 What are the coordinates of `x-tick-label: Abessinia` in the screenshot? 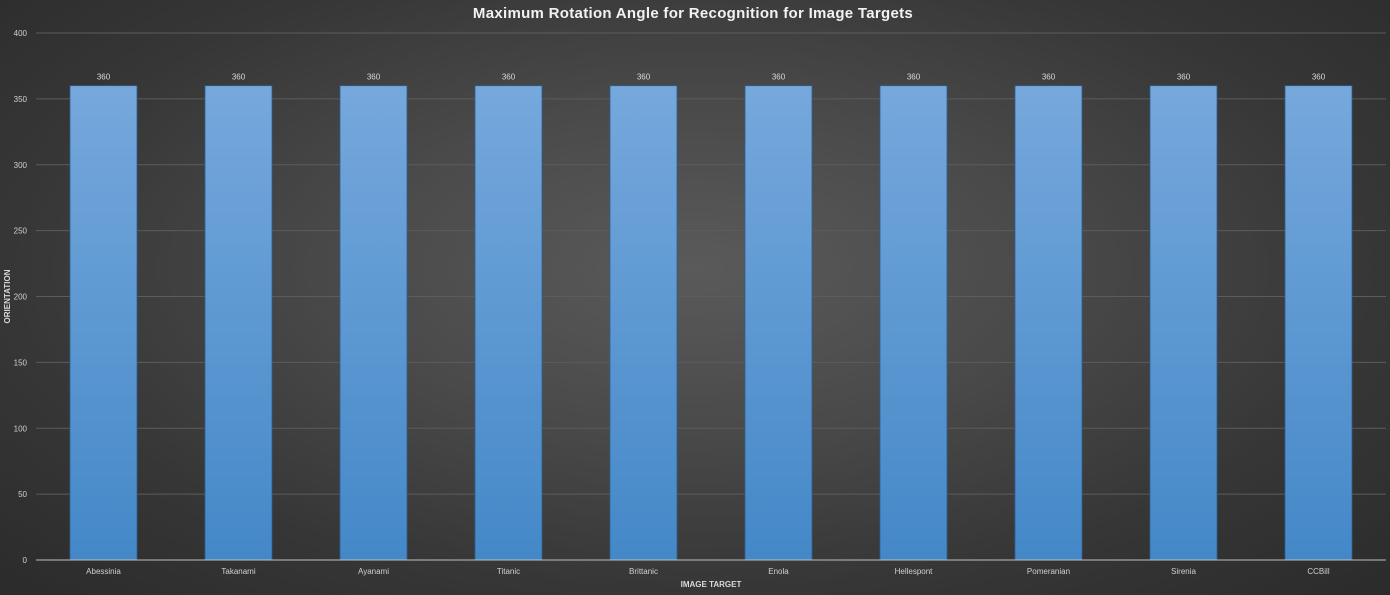 It's located at (103, 571).